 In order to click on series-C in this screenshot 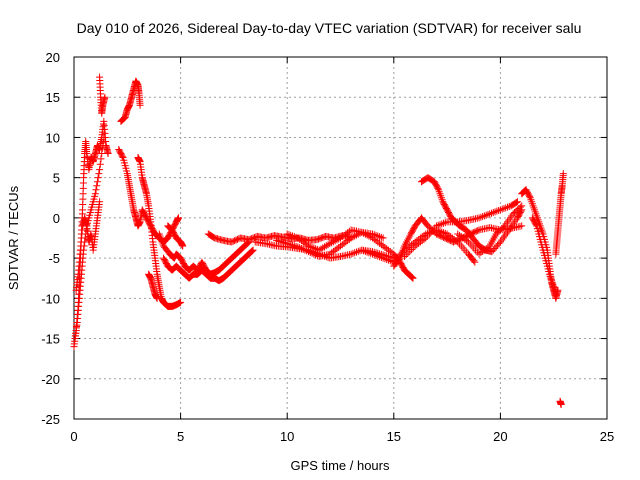, I will do `click(88, 246)`.